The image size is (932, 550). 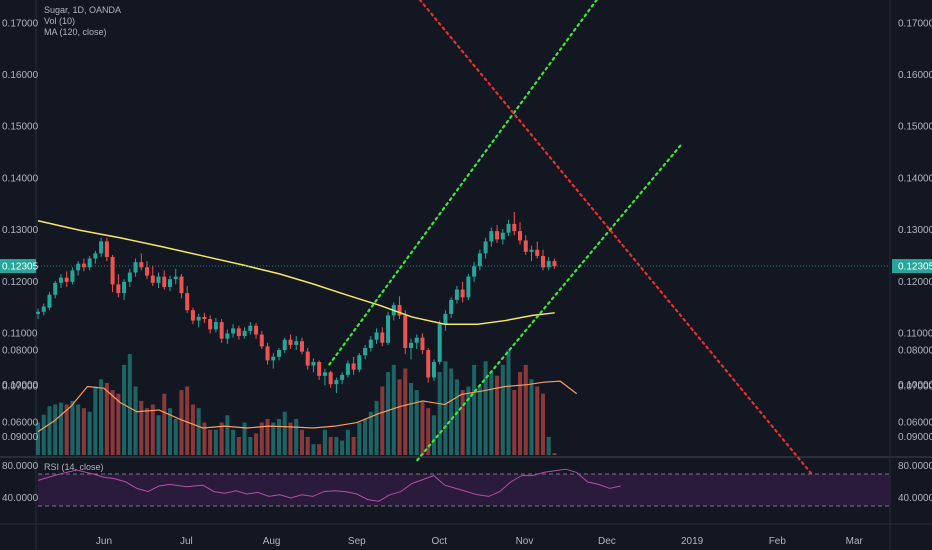 I want to click on ma-legend: MA (120, close), so click(x=75, y=32).